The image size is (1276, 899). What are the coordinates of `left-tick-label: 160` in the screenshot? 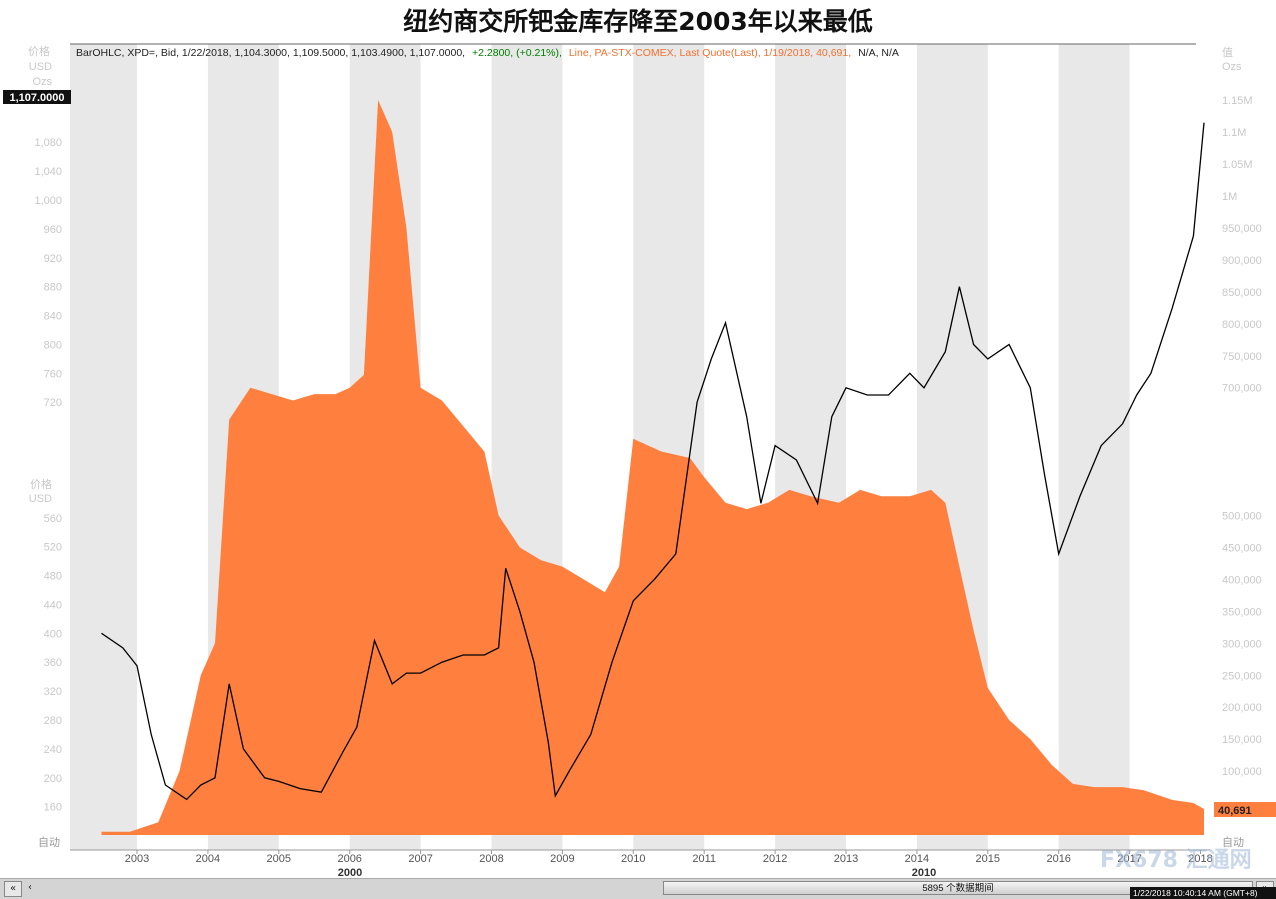 It's located at (53, 808).